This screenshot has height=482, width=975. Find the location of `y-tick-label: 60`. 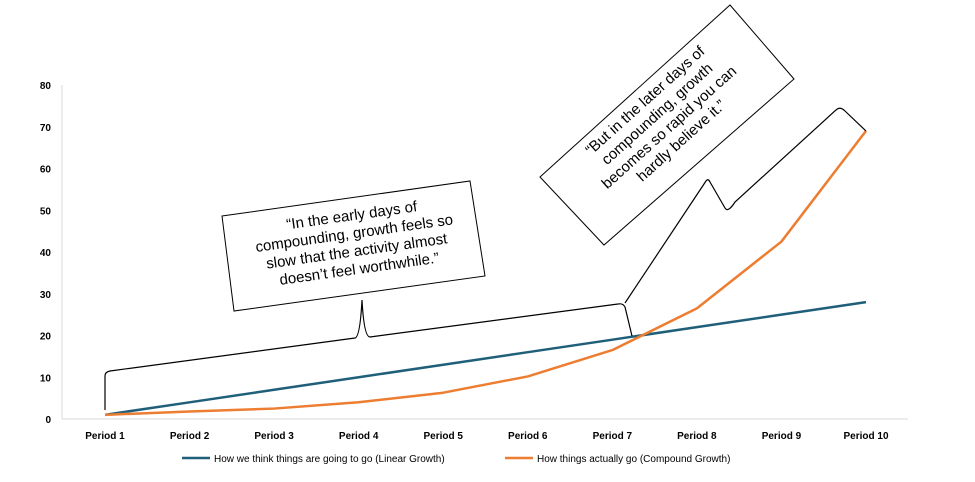

y-tick-label: 60 is located at coordinates (46, 170).